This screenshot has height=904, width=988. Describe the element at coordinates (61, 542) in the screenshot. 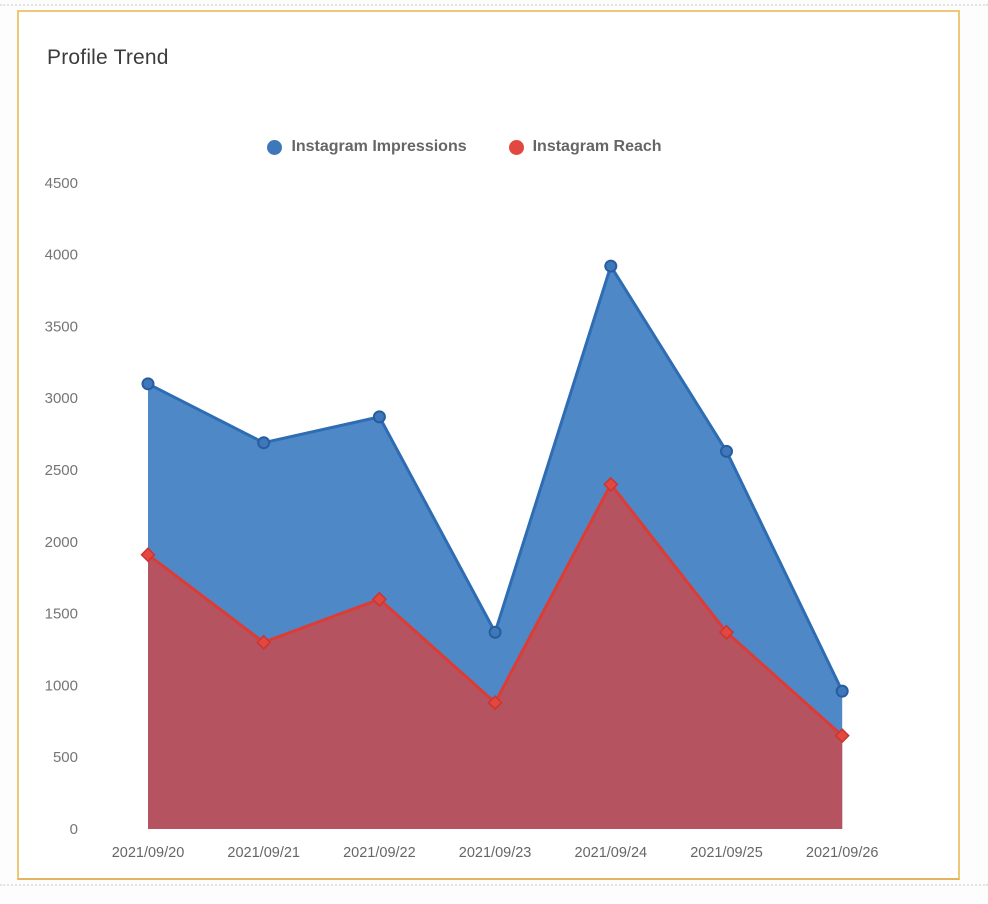

I see `y-axis-tick-label: 2000` at that location.